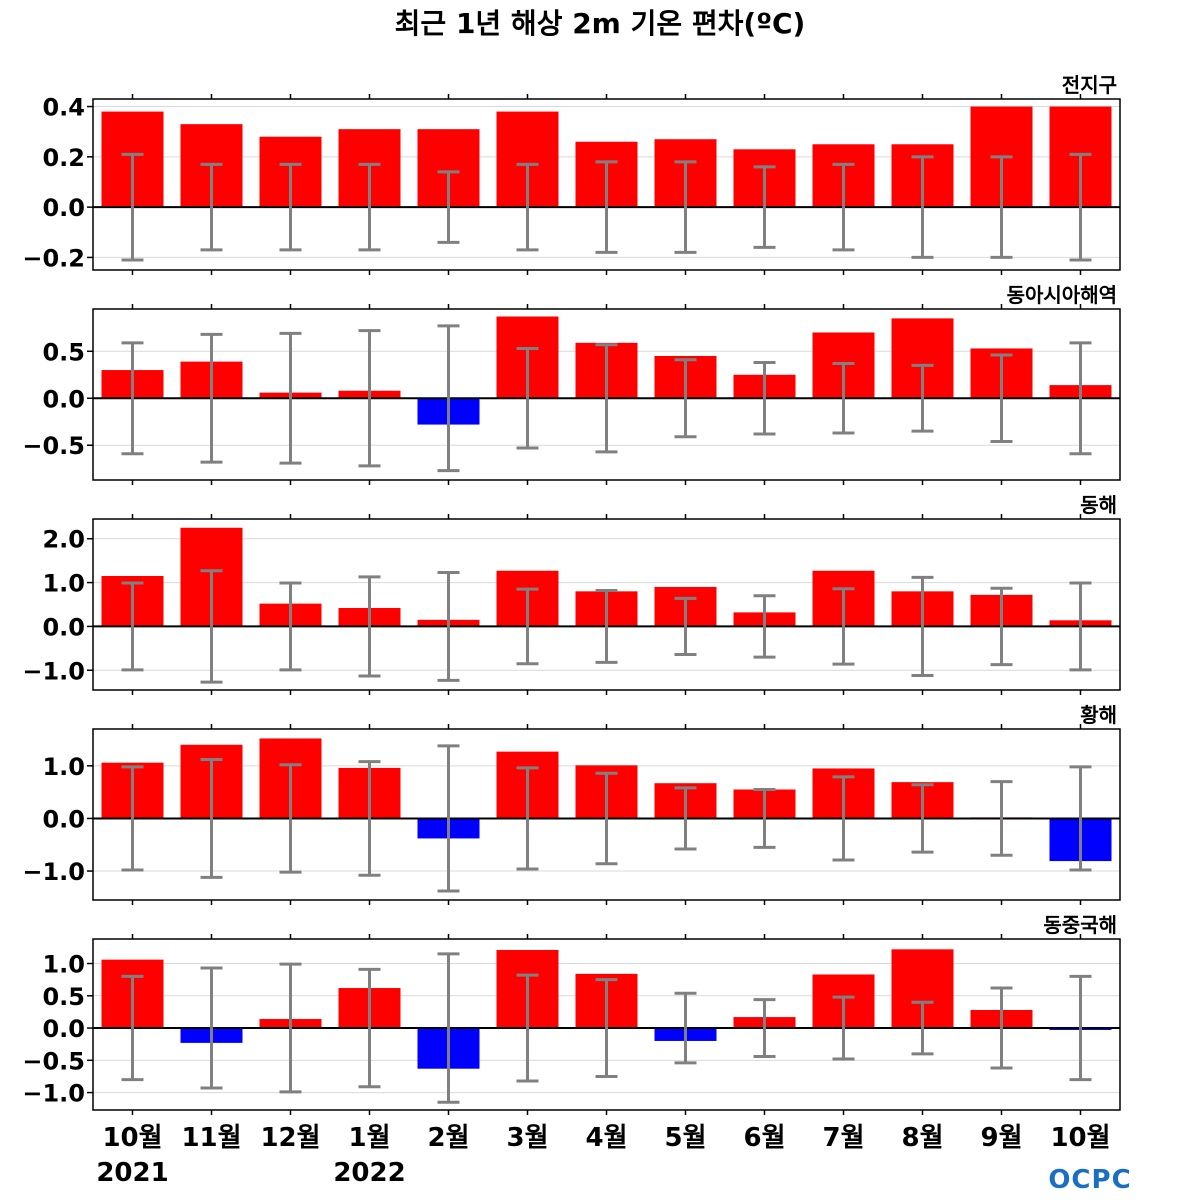 The height and width of the screenshot is (1200, 1200). Describe the element at coordinates (606, 1138) in the screenshot. I see `x-tick-label: 4월` at that location.